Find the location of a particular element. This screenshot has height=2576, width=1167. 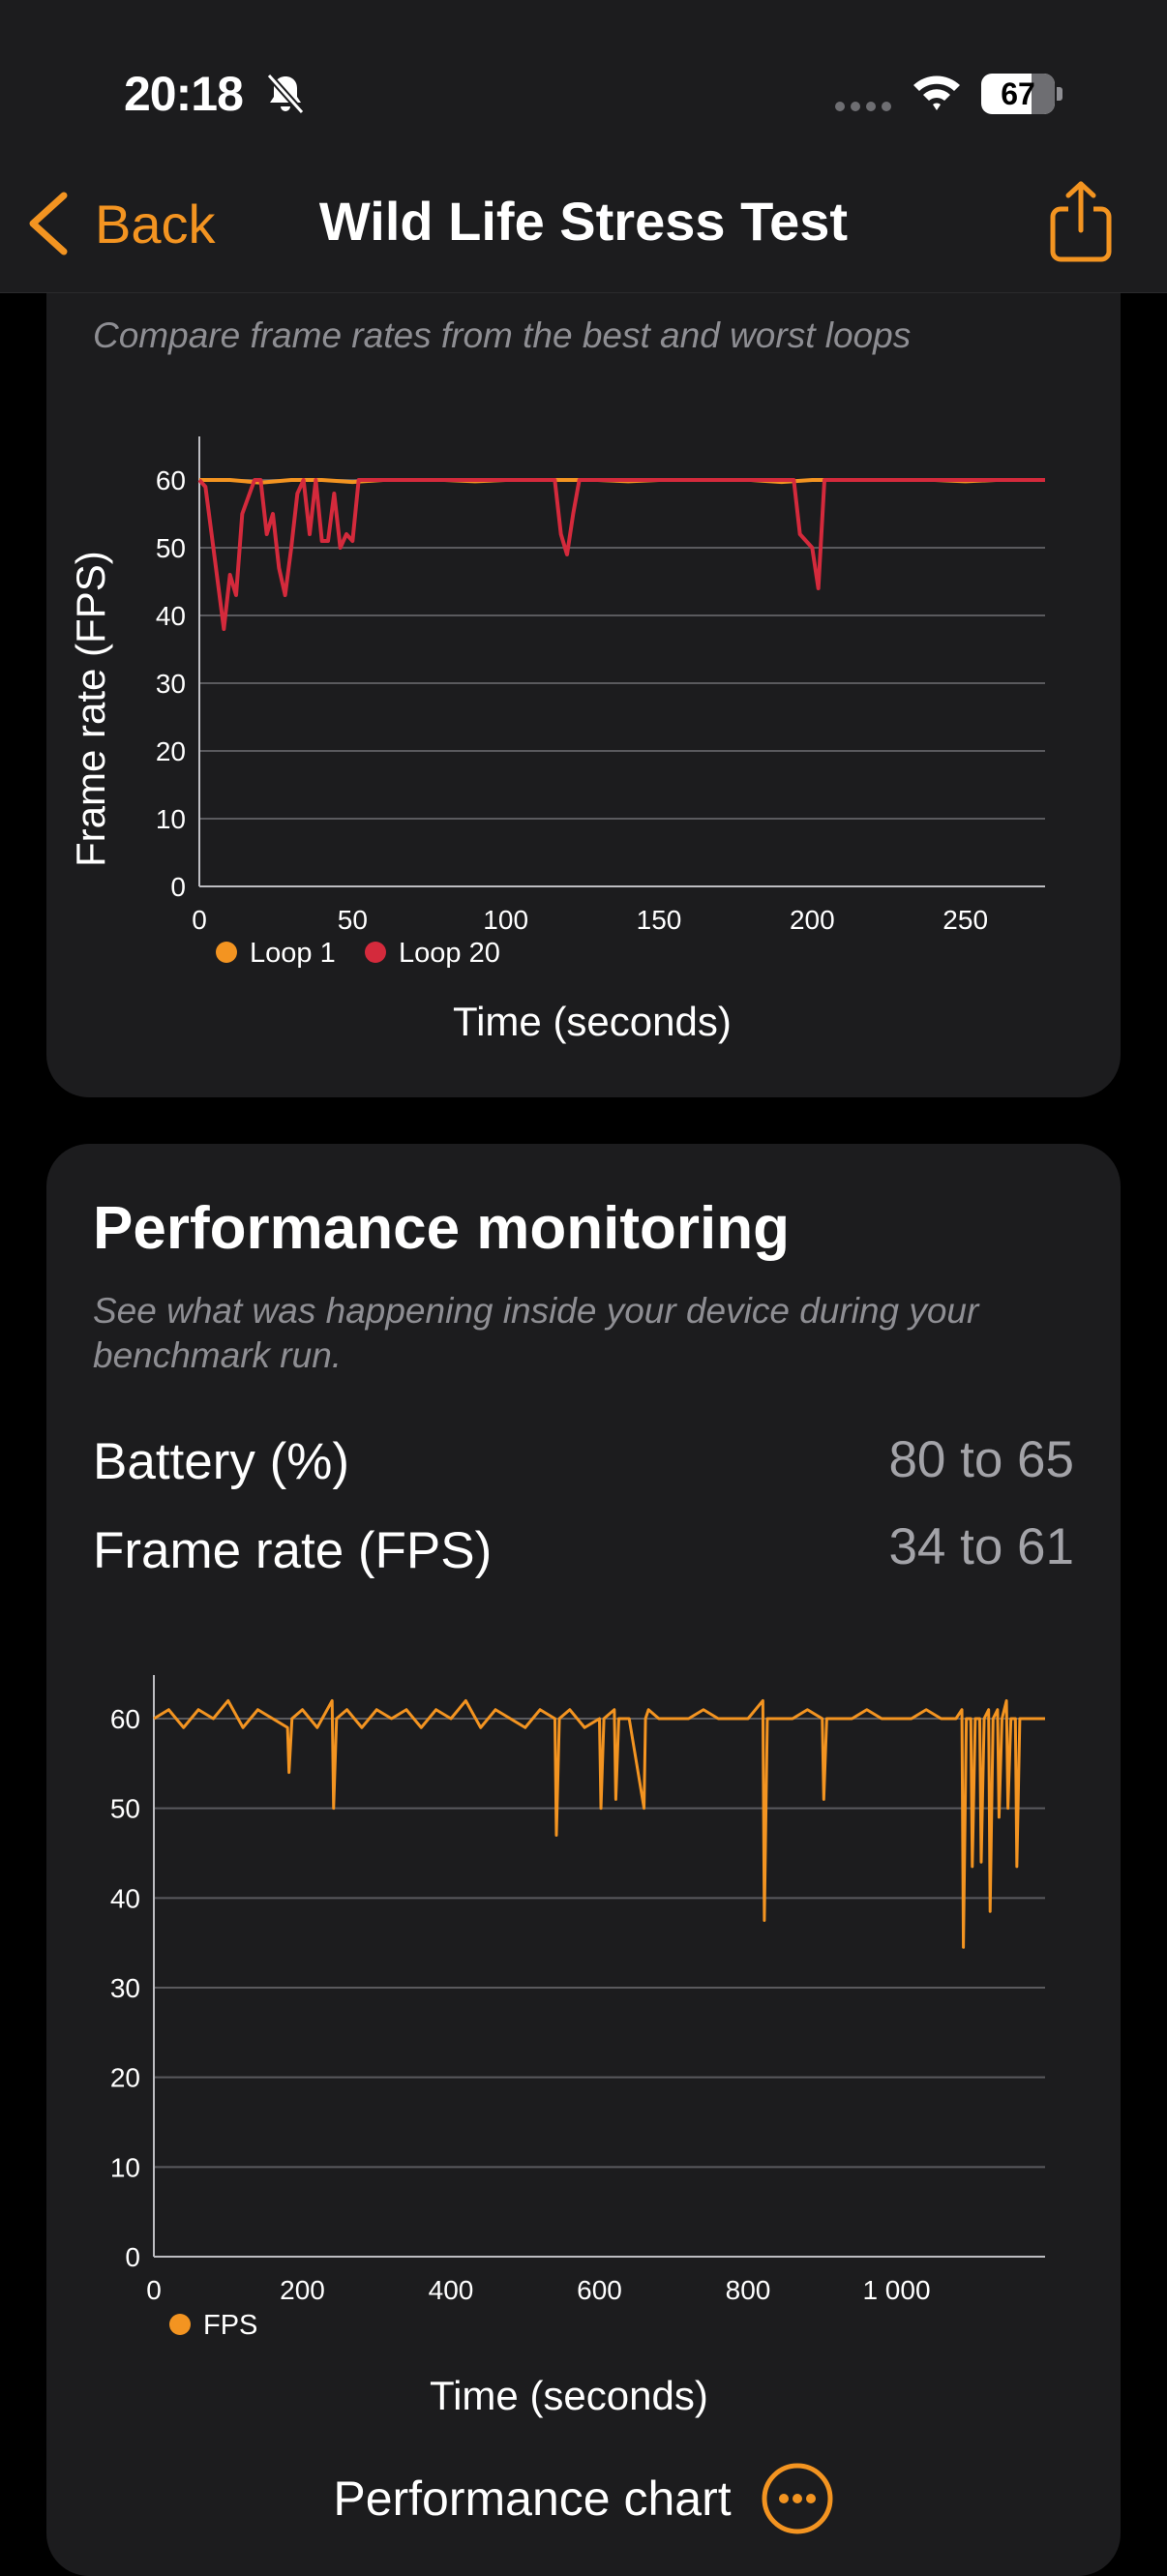

navigation-bar: 20:18 67 Back Wild Life Stress Test is located at coordinates (583, 146).